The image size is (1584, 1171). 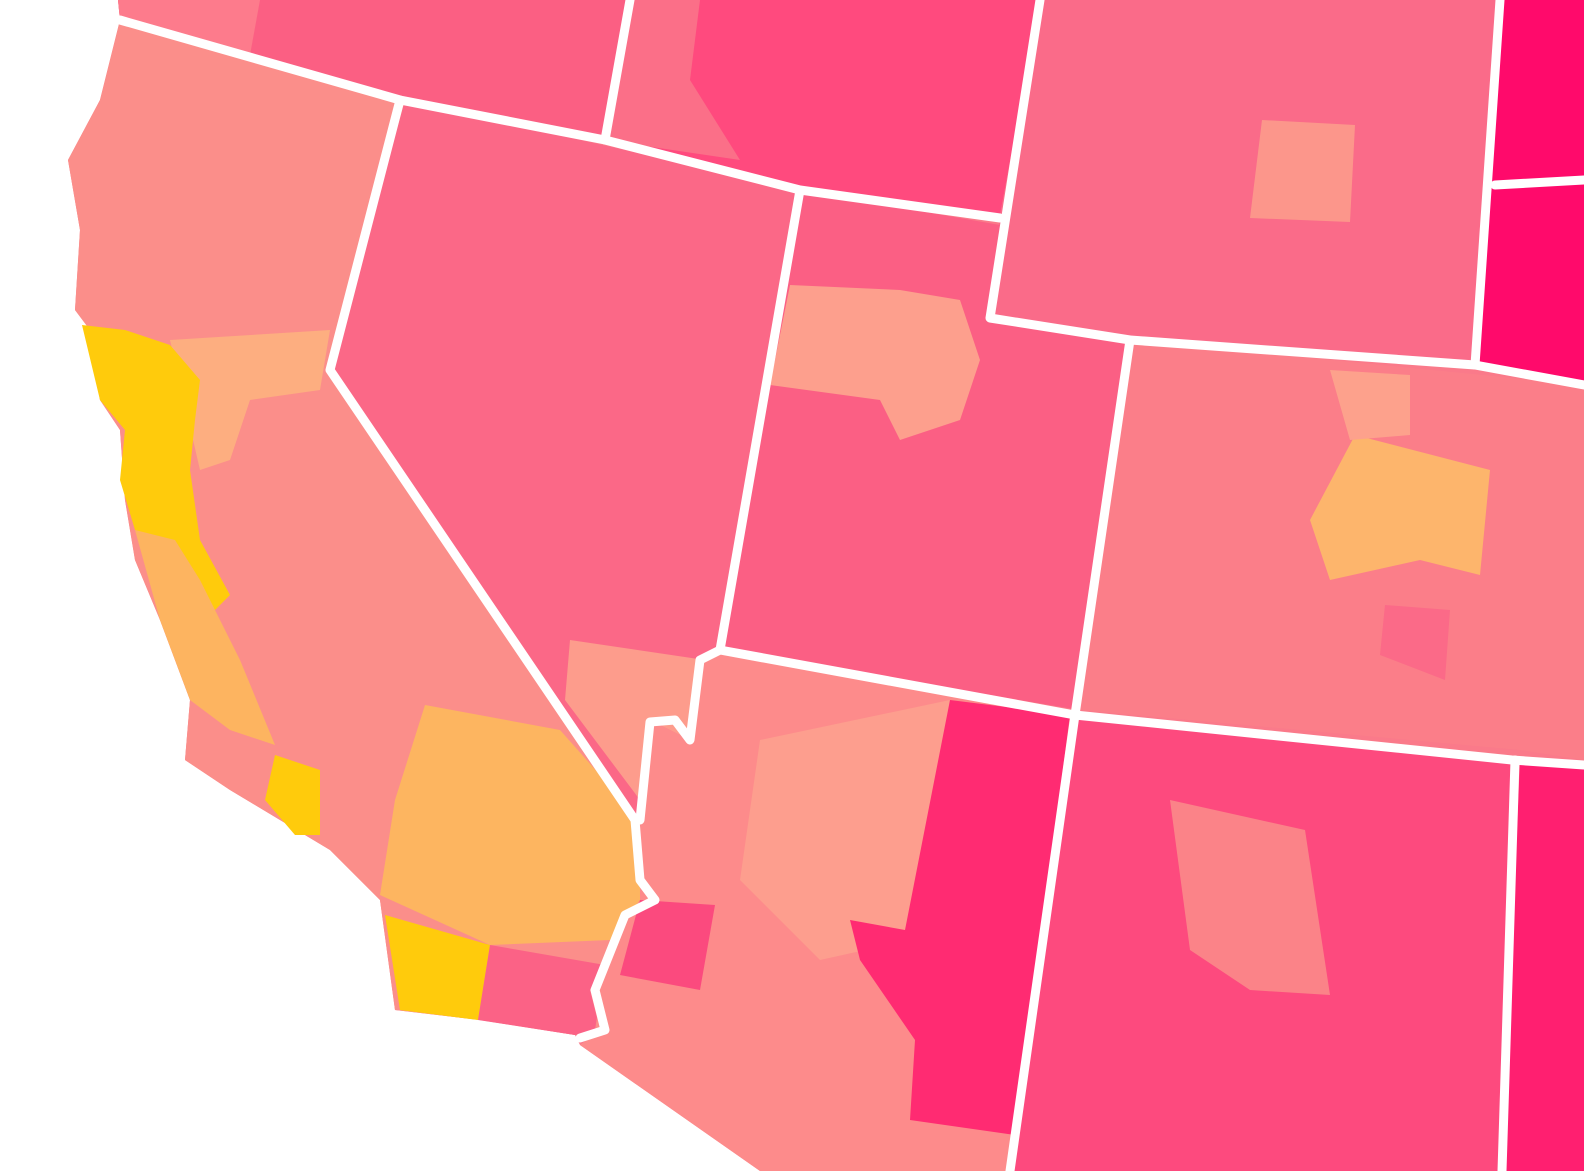 What do you see at coordinates (1149, 707) in the screenshot?
I see `border-ut-az` at bounding box center [1149, 707].